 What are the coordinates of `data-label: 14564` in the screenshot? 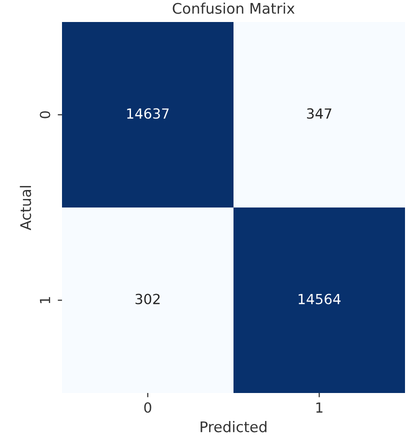 It's located at (319, 299).